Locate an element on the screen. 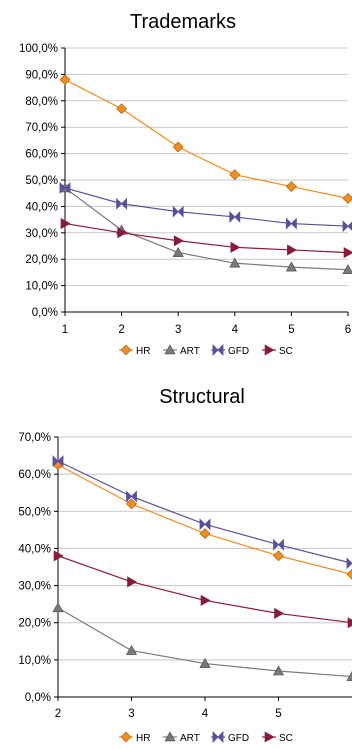  series-line-art is located at coordinates (206, 229).